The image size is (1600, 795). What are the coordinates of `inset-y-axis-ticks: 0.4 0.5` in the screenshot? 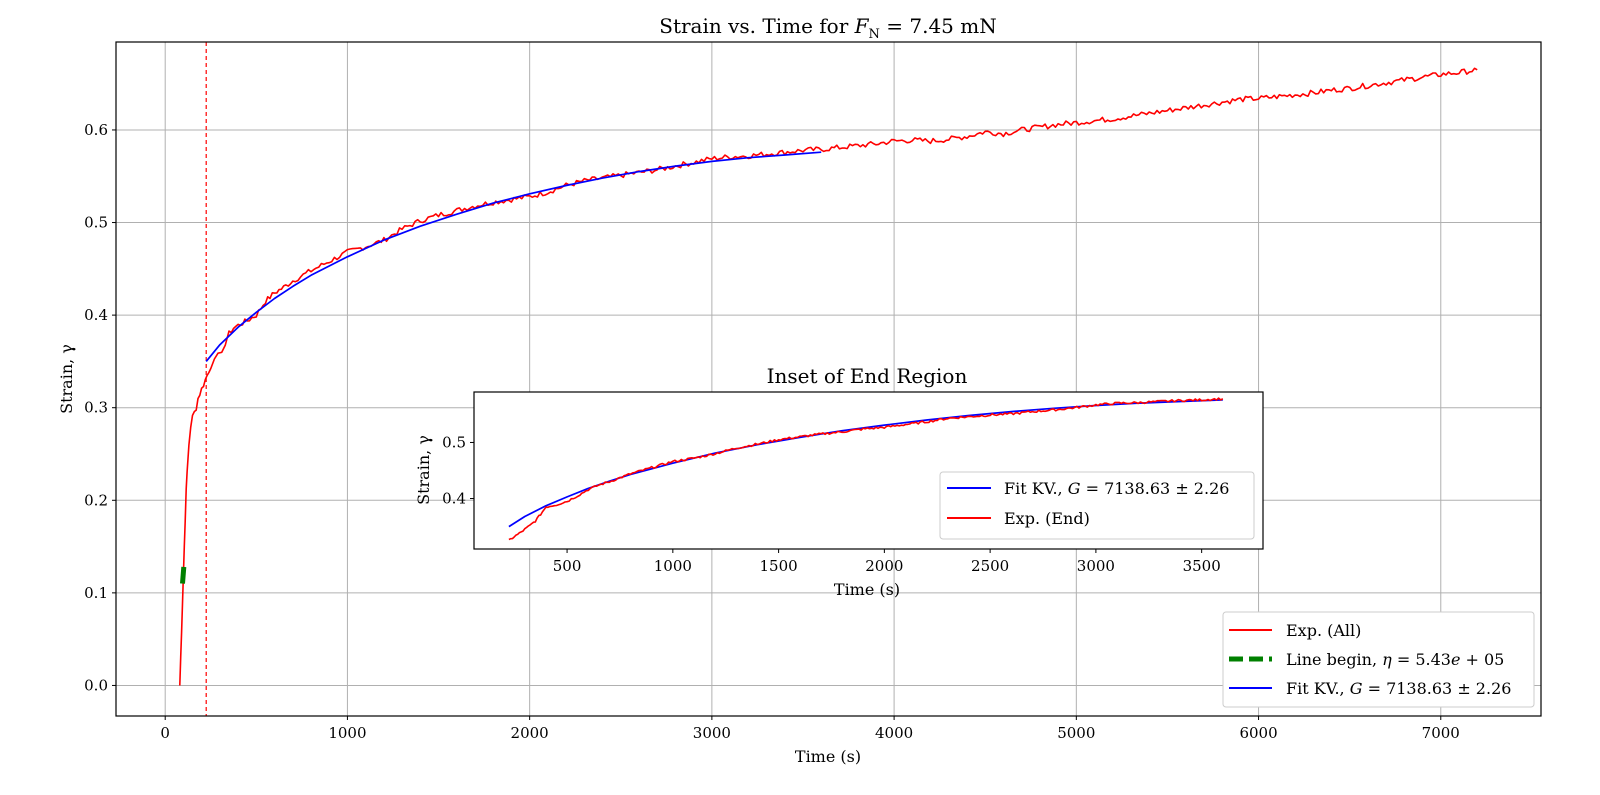 It's located at (458, 470).